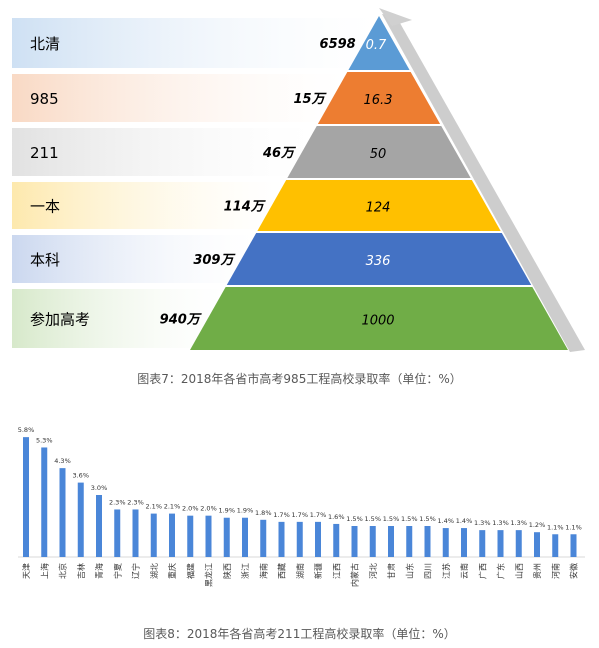 Image resolution: width=599 pixels, height=648 pixels. I want to click on pyramid-value: 50, so click(378, 154).